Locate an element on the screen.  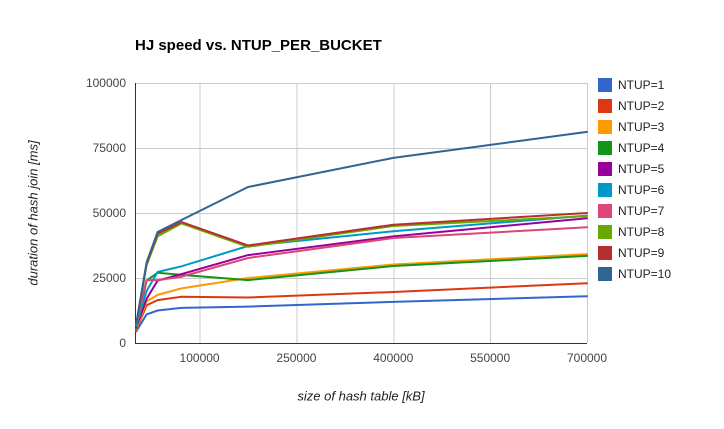
x-tick-label: 700000 is located at coordinates (587, 358).